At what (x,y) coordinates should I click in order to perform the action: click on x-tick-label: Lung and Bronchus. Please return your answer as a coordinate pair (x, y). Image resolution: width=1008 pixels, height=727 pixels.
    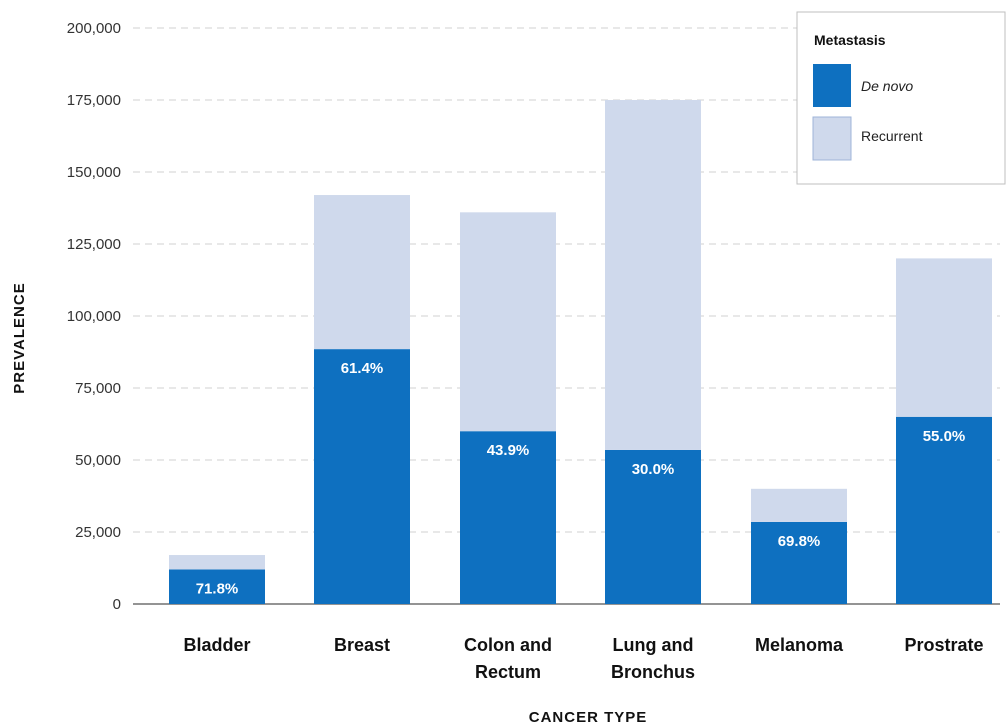
    Looking at the image, I should click on (653, 658).